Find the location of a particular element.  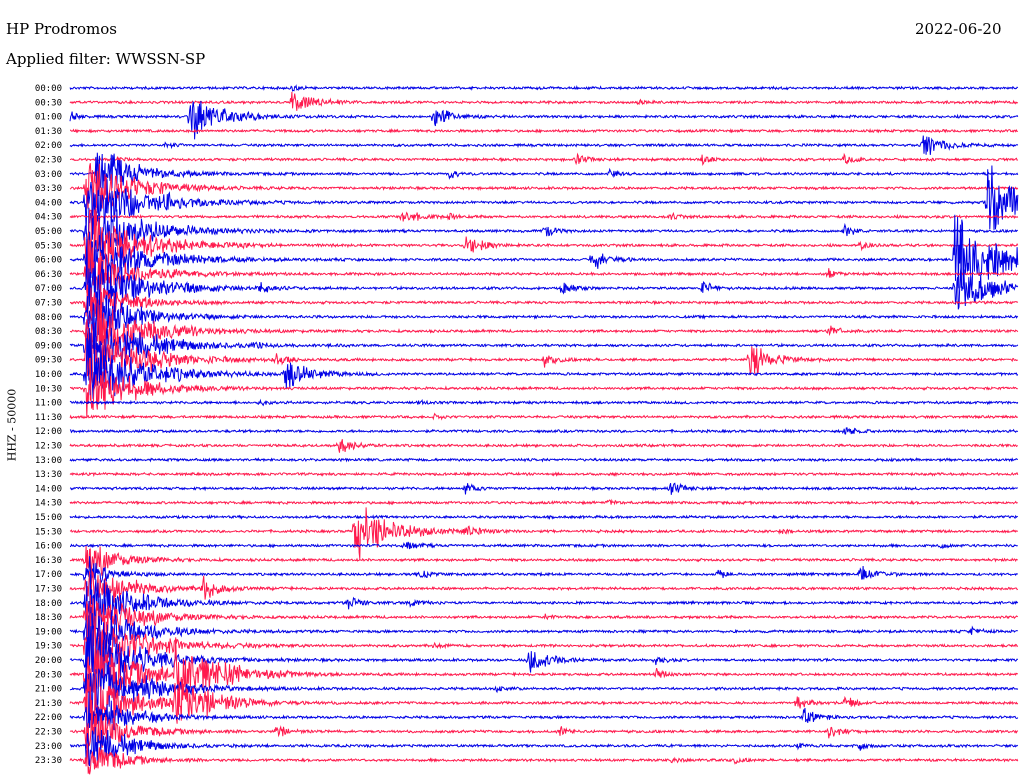

station-title: HP Prodromos is located at coordinates (61, 29).